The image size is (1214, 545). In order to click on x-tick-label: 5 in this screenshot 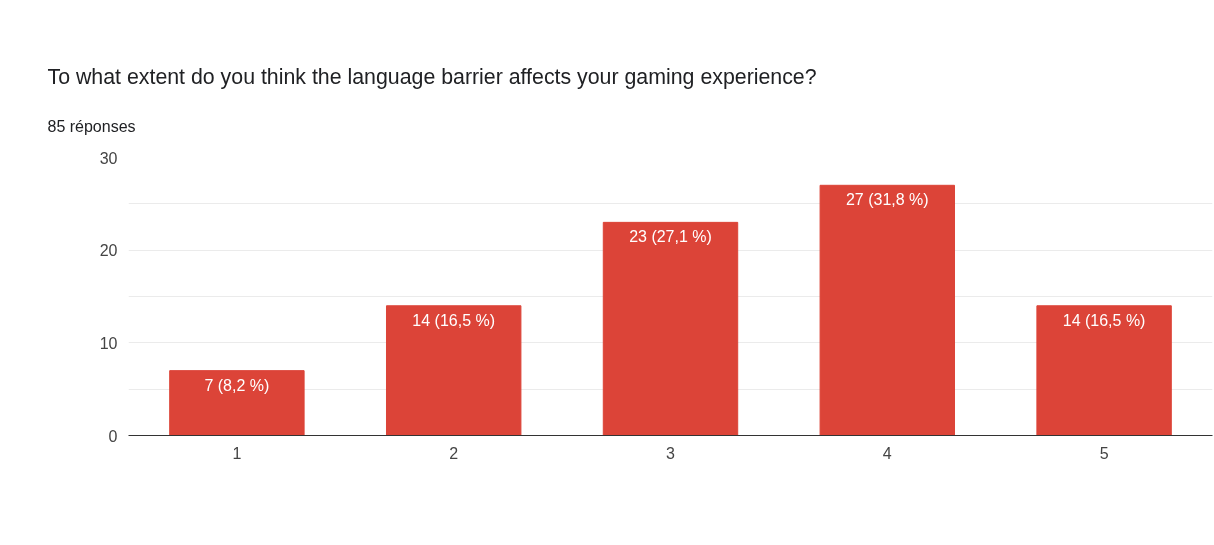, I will do `click(1104, 453)`.